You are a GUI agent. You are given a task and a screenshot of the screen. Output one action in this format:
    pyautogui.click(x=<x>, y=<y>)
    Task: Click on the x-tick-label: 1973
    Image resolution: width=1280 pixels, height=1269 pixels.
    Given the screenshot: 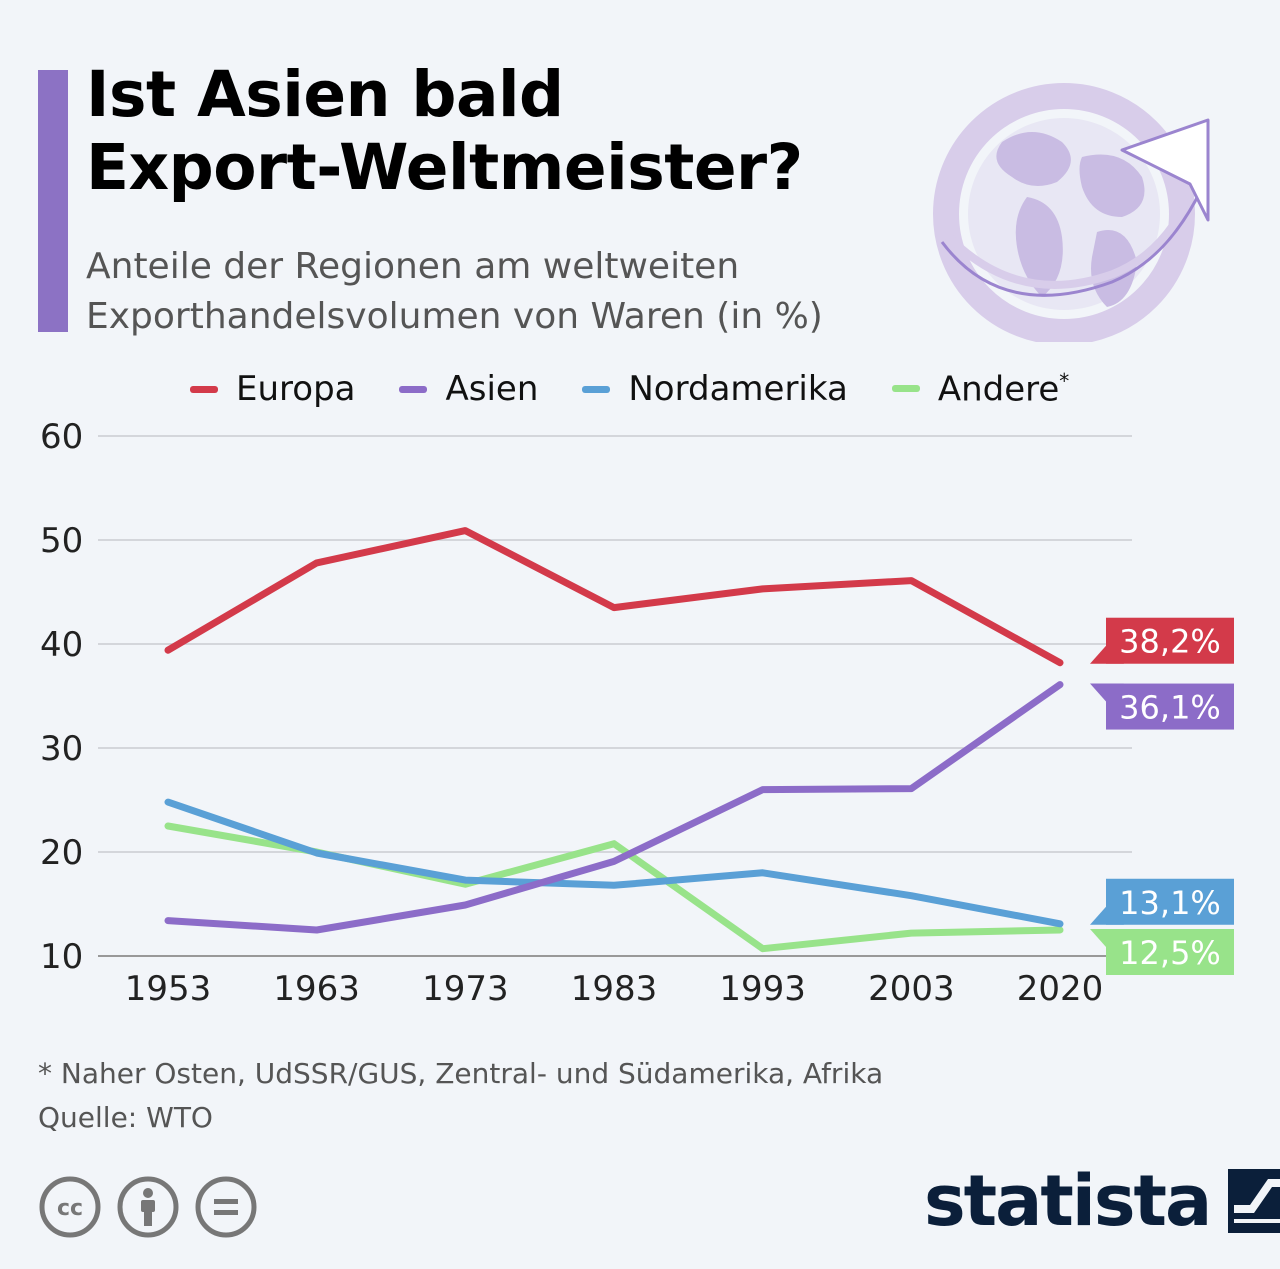 What is the action you would take?
    pyautogui.click(x=465, y=989)
    